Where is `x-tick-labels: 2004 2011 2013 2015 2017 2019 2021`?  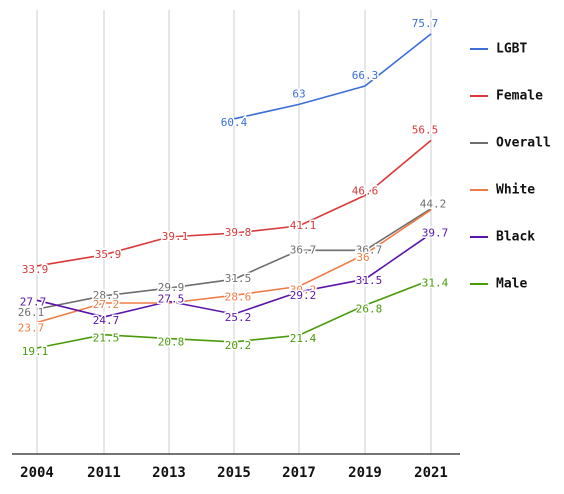 x-tick-labels: 2004 2011 2013 2015 2017 2019 2021 is located at coordinates (234, 473).